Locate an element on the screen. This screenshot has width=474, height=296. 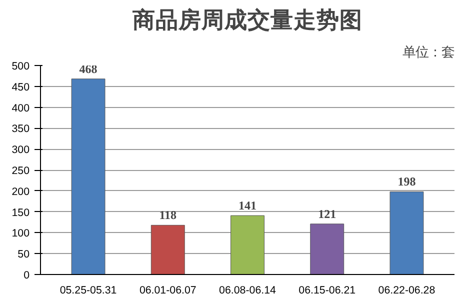
x-tick-label: 06.01-06.07 is located at coordinates (167, 290).